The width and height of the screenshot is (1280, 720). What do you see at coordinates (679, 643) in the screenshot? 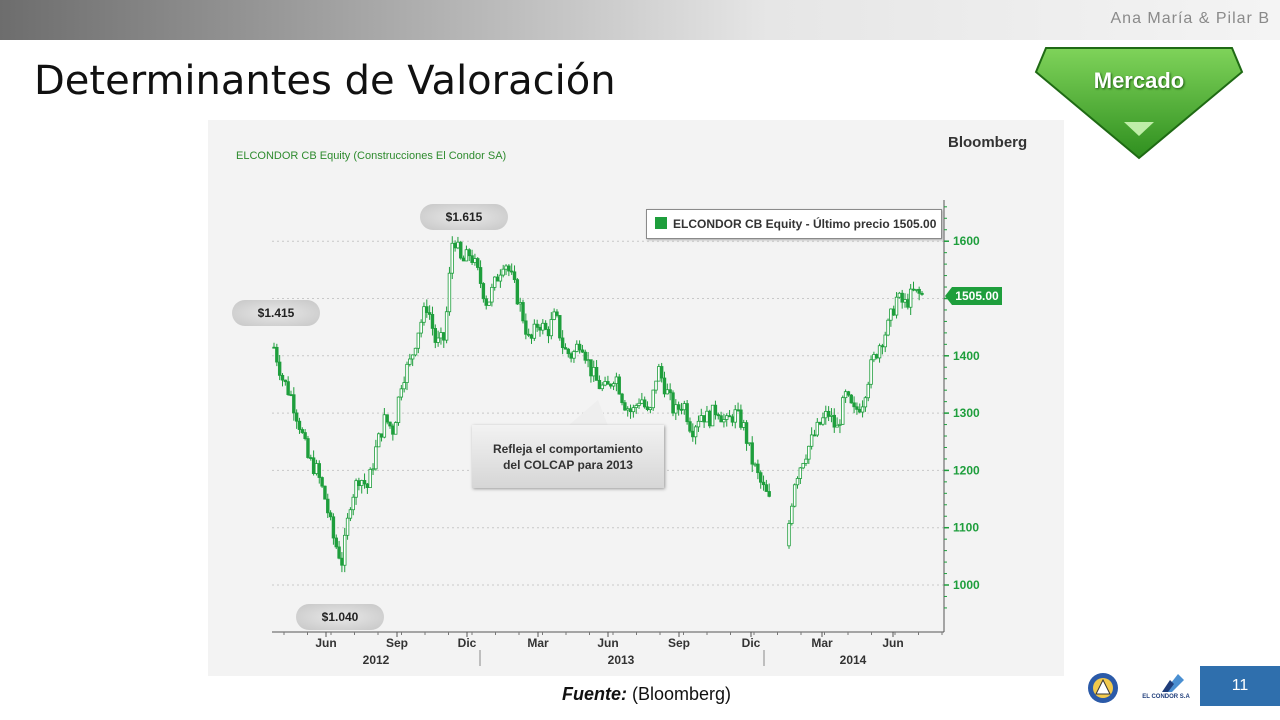
I see `x-month-label: Sep` at bounding box center [679, 643].